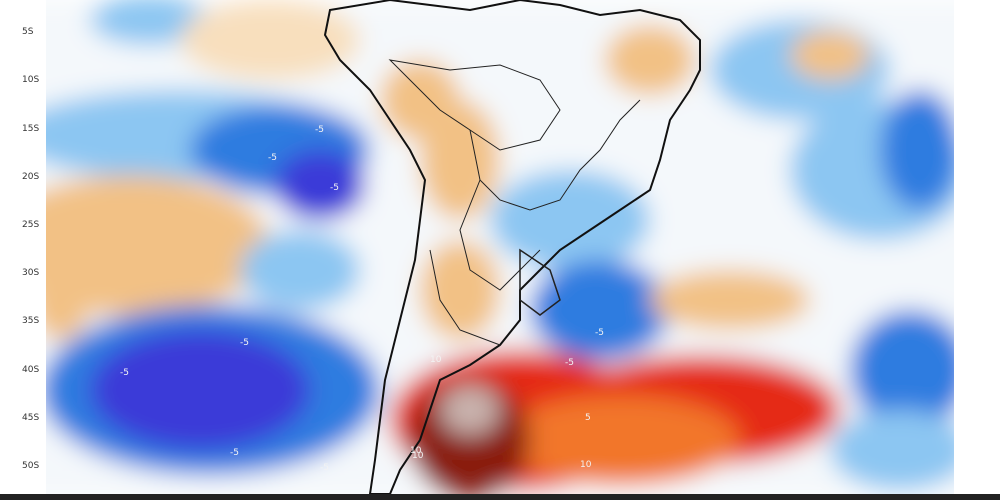 This screenshot has height=500, width=1000. What do you see at coordinates (31, 370) in the screenshot?
I see `lat-label: 40S` at bounding box center [31, 370].